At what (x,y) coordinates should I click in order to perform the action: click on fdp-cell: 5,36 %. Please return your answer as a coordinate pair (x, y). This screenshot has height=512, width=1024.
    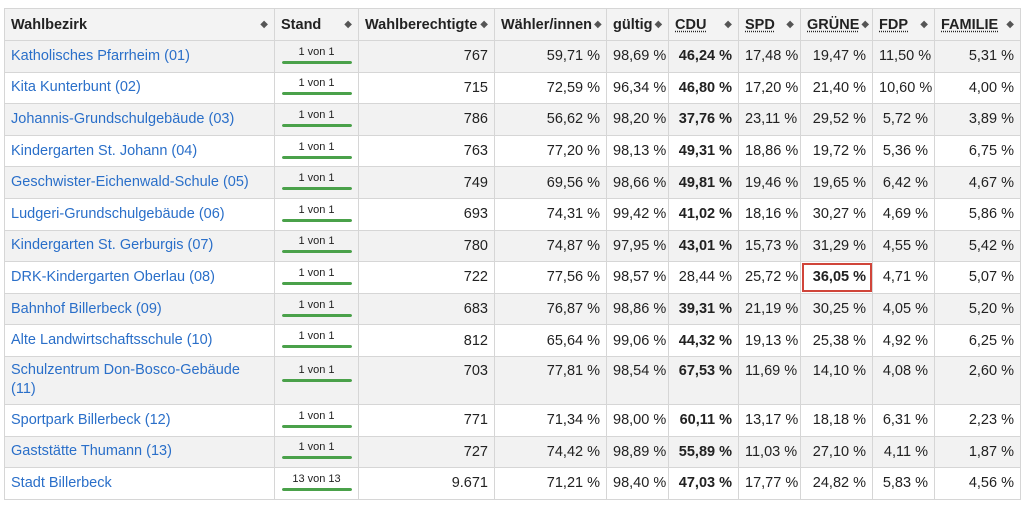
    Looking at the image, I should click on (903, 151).